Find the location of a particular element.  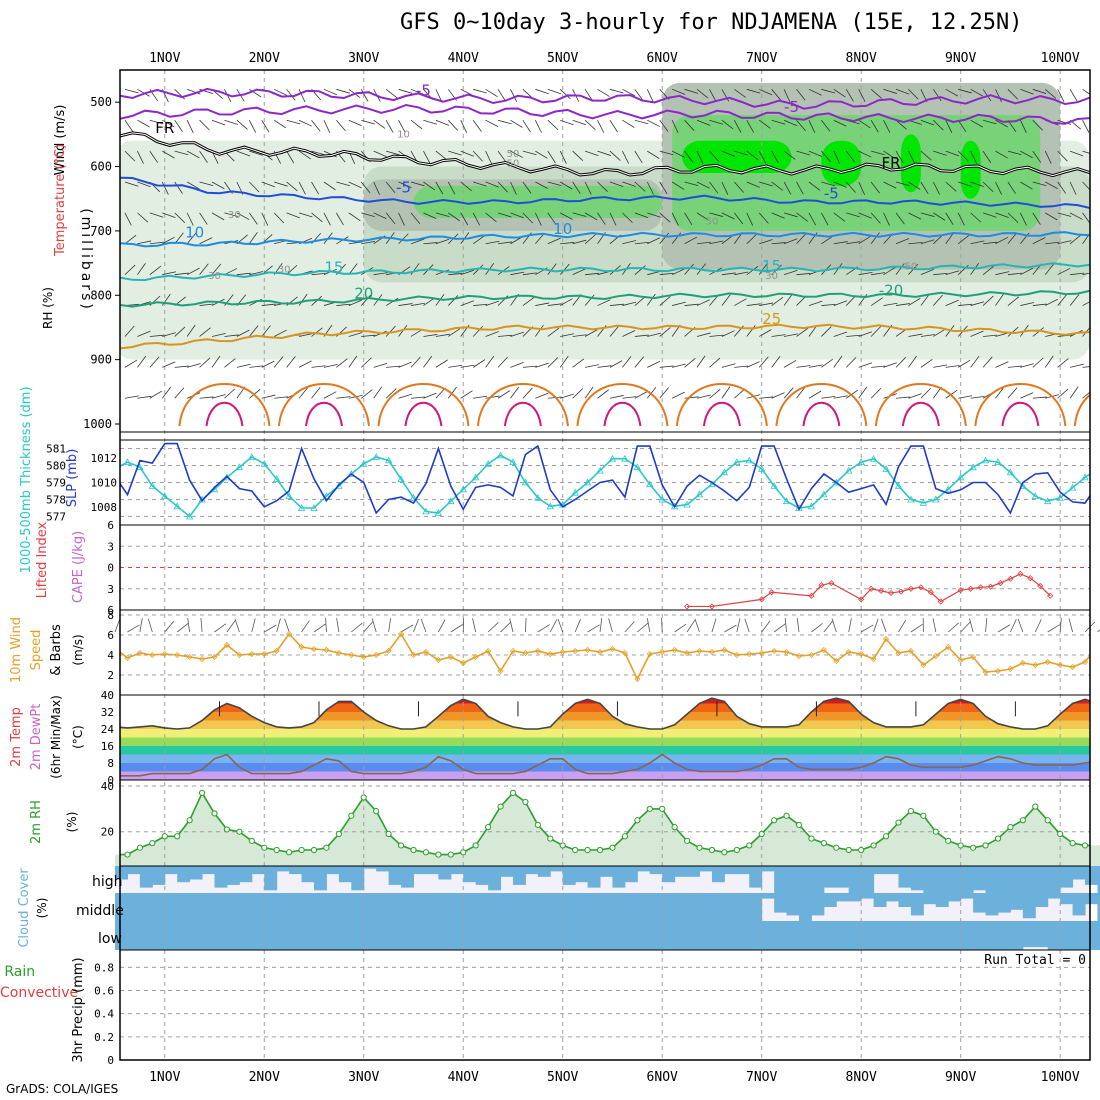

temp-tick-label: 8 is located at coordinates (110, 763).